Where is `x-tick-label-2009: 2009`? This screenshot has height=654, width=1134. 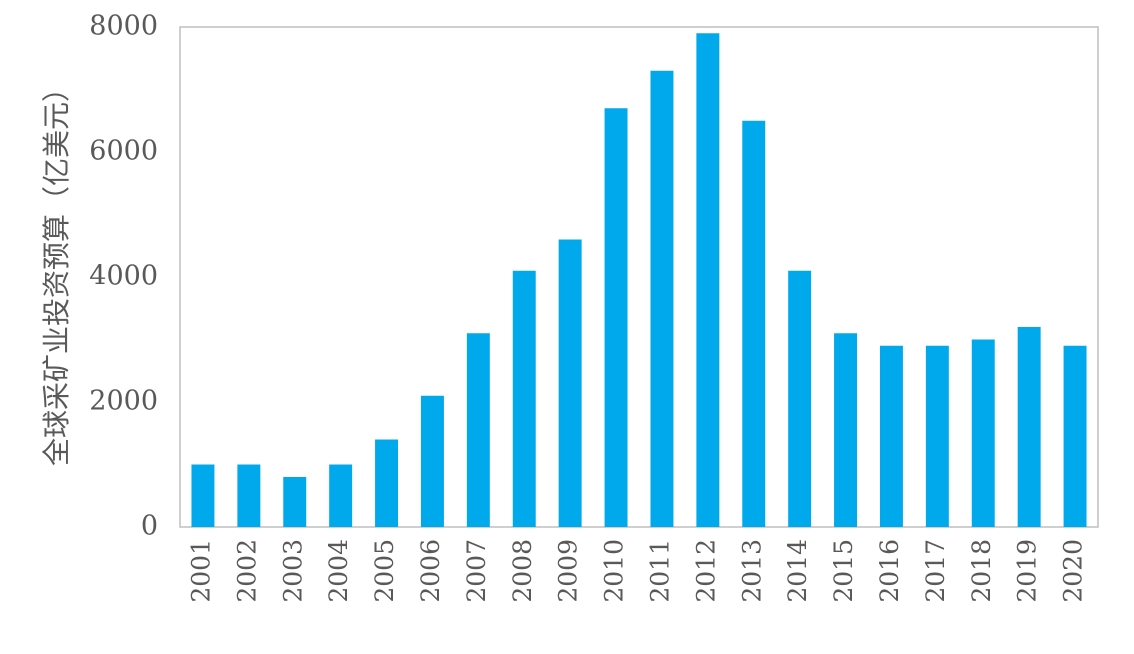 x-tick-label-2009: 2009 is located at coordinates (568, 571).